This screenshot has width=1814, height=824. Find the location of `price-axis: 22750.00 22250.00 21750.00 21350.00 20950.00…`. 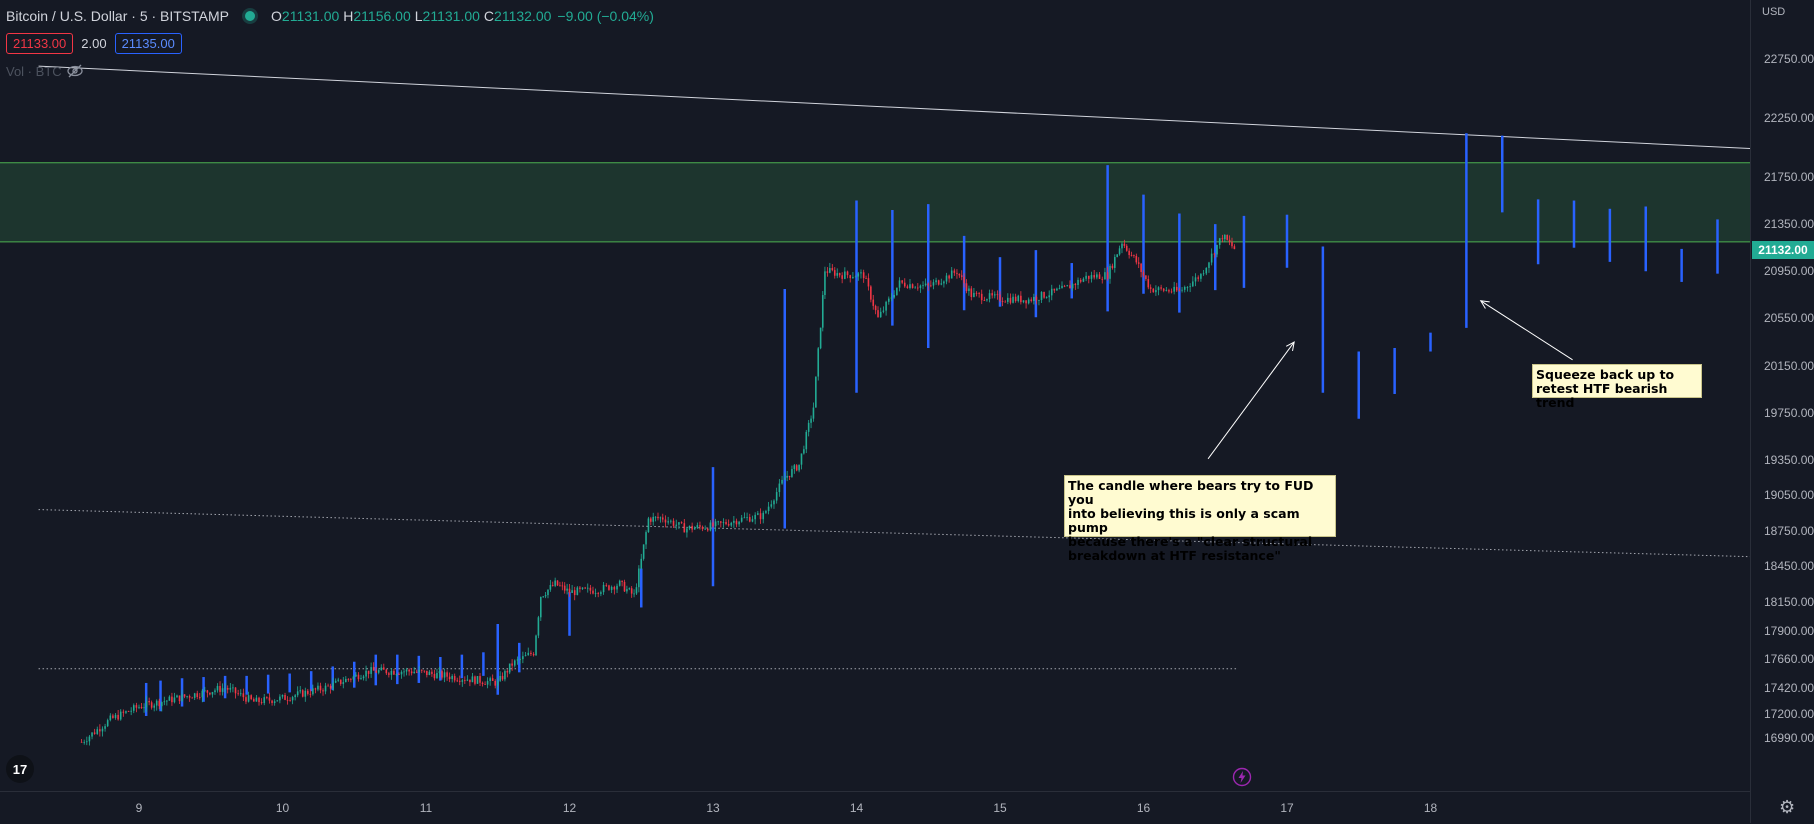

price-axis: 22750.00 22250.00 21750.00 21350.00 20950.00… is located at coordinates (1782, 411).